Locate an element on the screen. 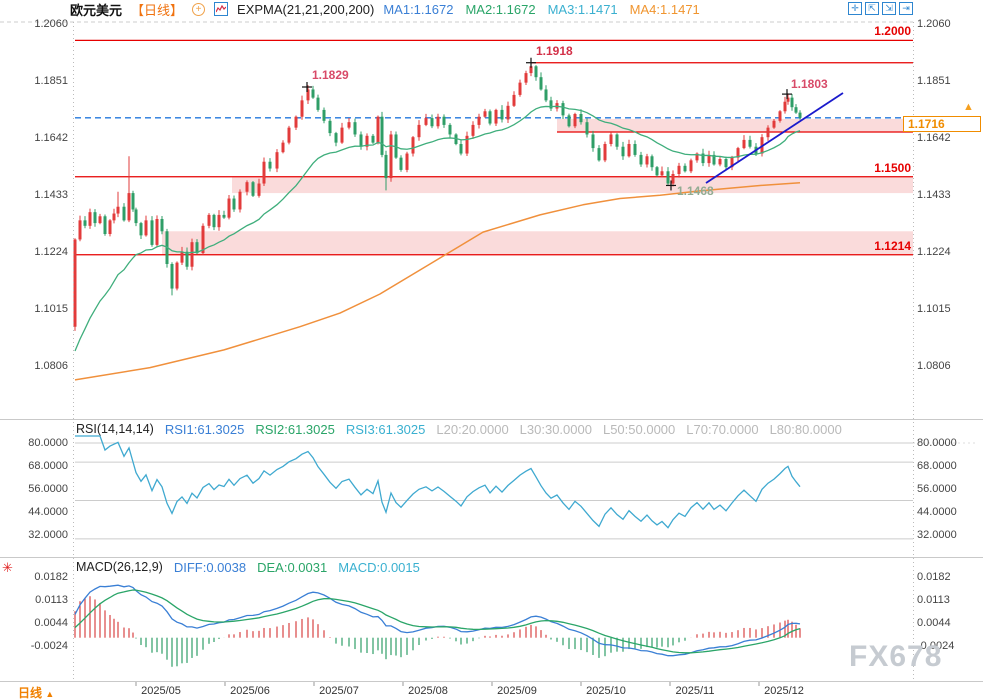 Image resolution: width=983 pixels, height=699 pixels. rsi-level-item: L80:80.0000 is located at coordinates (805, 429).